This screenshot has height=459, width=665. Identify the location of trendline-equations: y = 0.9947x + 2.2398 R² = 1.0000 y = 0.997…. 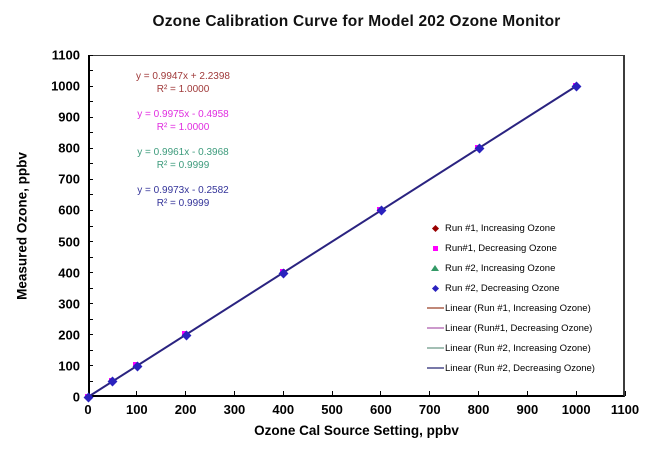
(183, 140).